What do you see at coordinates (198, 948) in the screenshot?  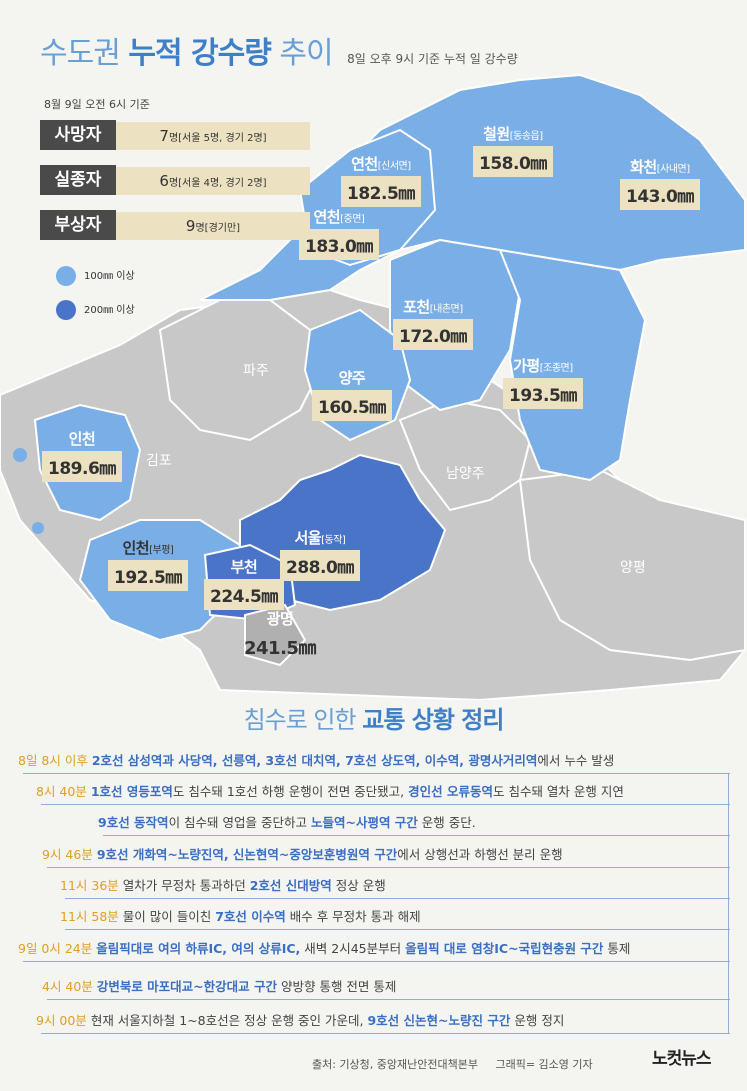 I see `timeline-highlight: 올림픽대로 여의 하류IC, 여의 상류IC,` at bounding box center [198, 948].